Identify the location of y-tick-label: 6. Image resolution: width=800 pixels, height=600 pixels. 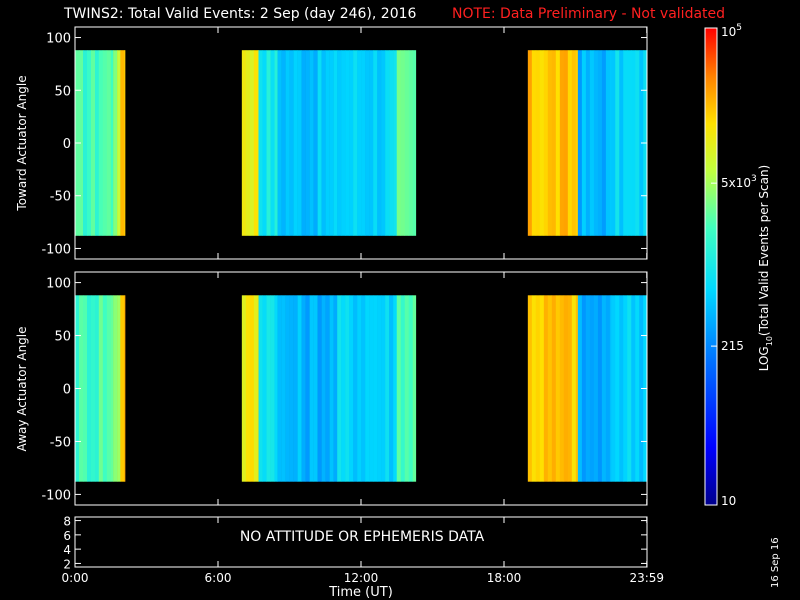
(67, 536).